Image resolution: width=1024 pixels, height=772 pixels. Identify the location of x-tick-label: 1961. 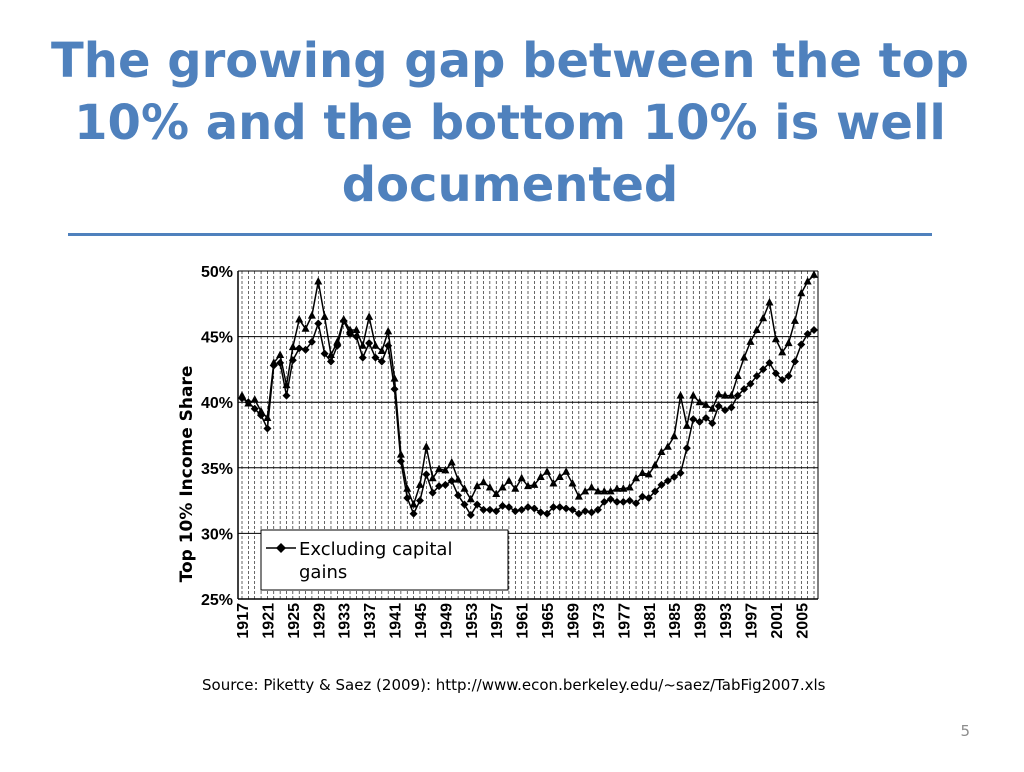
(523, 621).